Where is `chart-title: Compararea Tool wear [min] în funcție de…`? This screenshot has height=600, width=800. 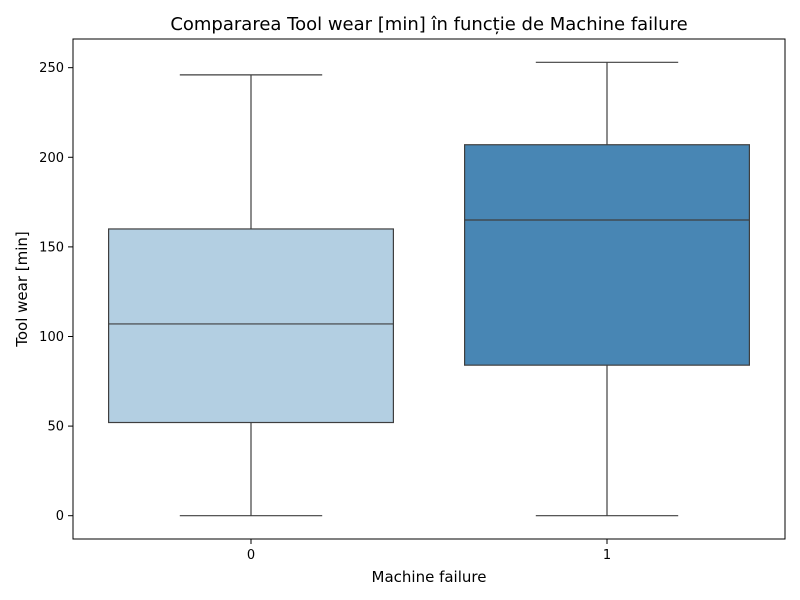
chart-title: Compararea Tool wear [min] în funcție de… is located at coordinates (428, 24).